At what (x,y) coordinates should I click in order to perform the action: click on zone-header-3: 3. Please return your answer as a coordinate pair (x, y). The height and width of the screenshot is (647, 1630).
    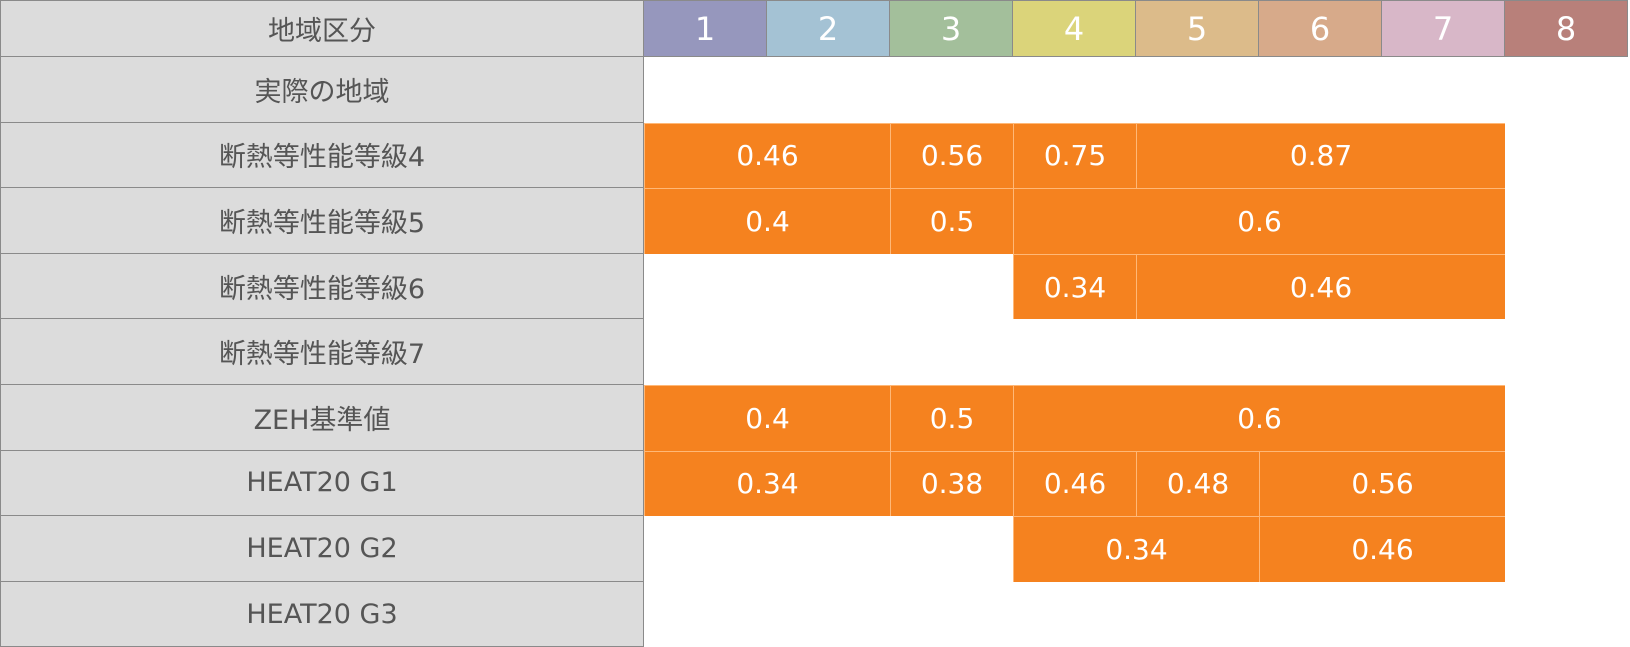
    Looking at the image, I should click on (951, 28).